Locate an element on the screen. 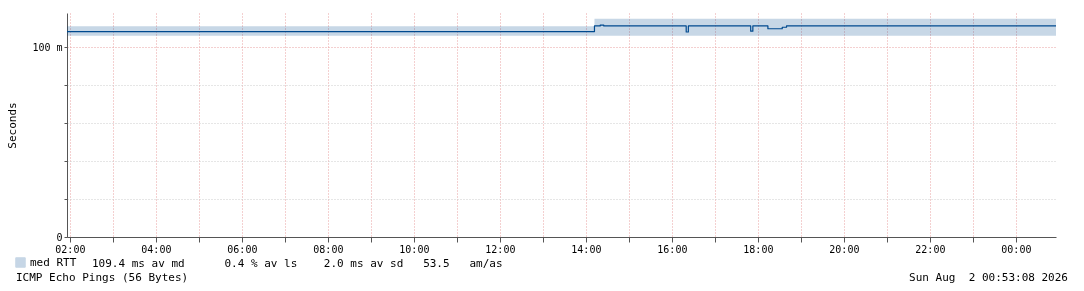 Image resolution: width=1084 pixels, height=291 pixels. x-tick-label: 12:00 is located at coordinates (500, 249).